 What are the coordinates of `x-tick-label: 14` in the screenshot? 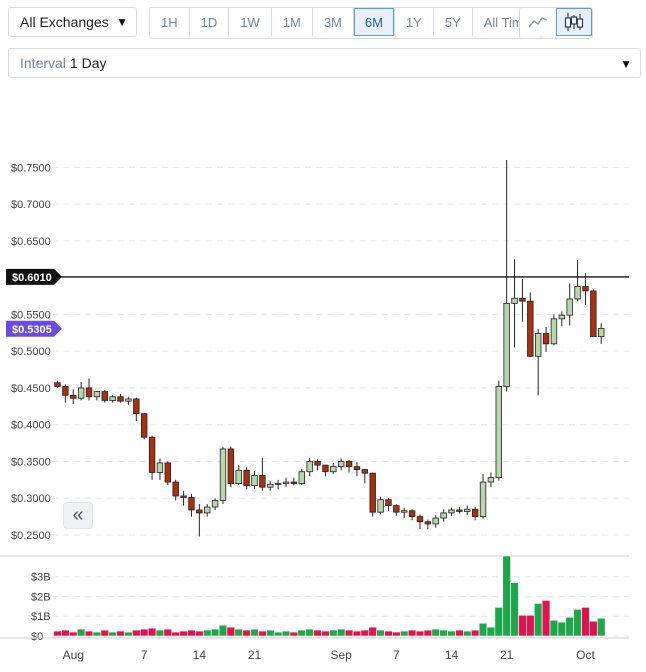 It's located at (452, 655).